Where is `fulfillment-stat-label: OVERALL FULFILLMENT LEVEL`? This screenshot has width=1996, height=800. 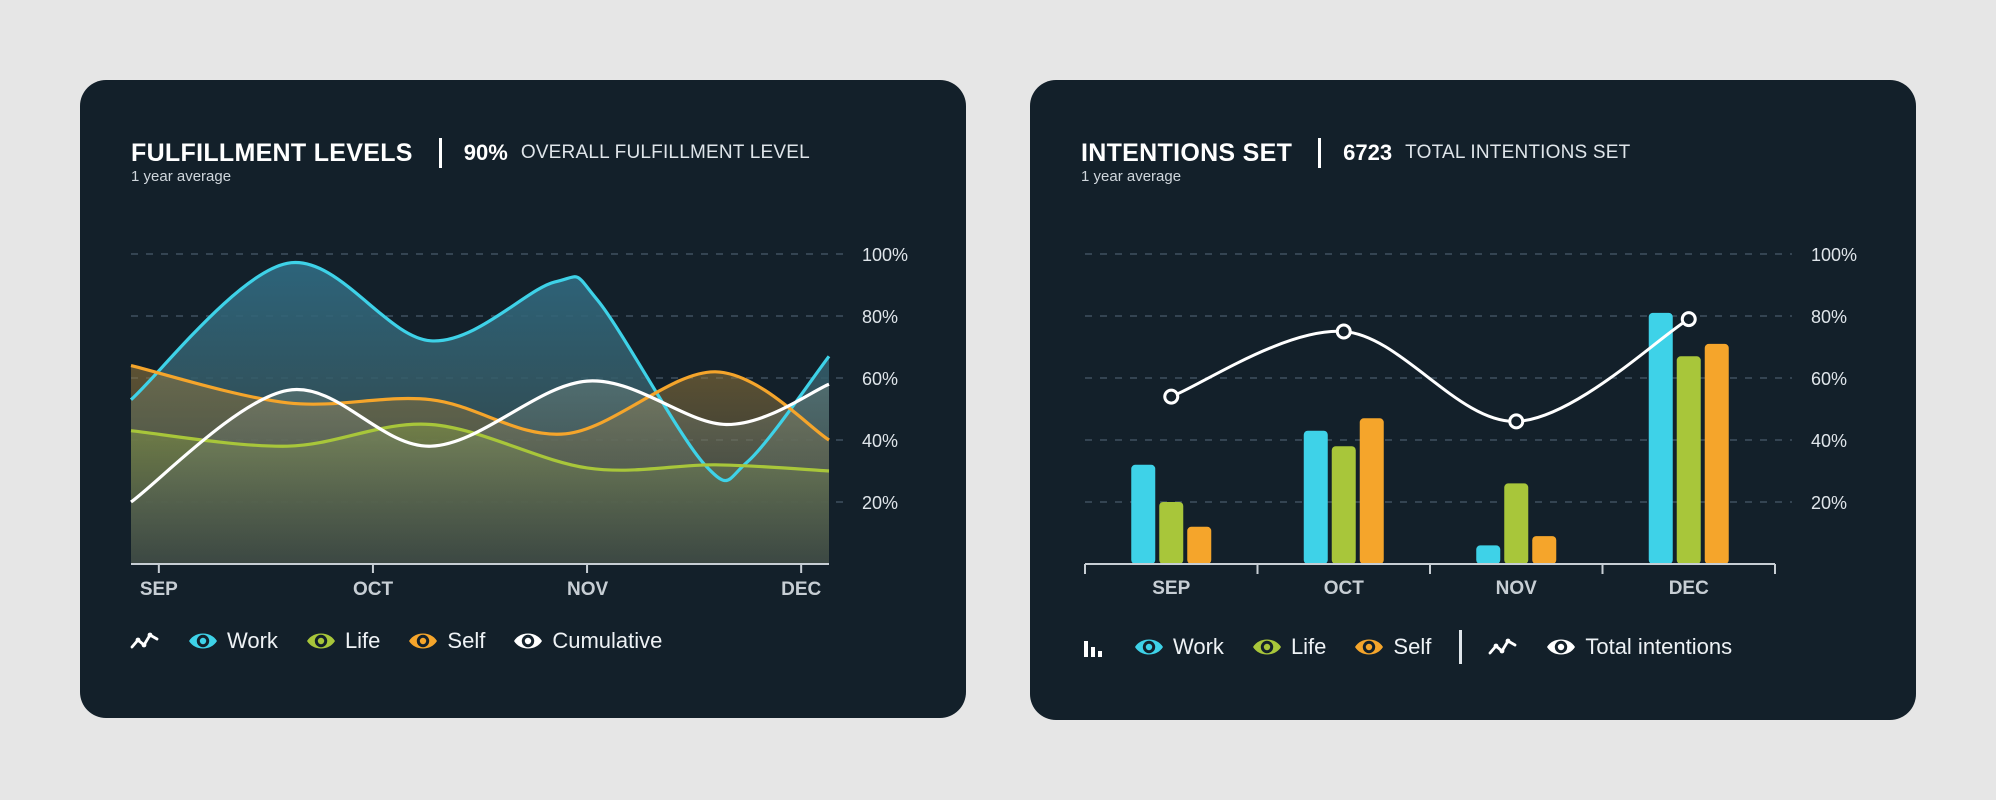 fulfillment-stat-label: OVERALL FULFILLMENT LEVEL is located at coordinates (665, 152).